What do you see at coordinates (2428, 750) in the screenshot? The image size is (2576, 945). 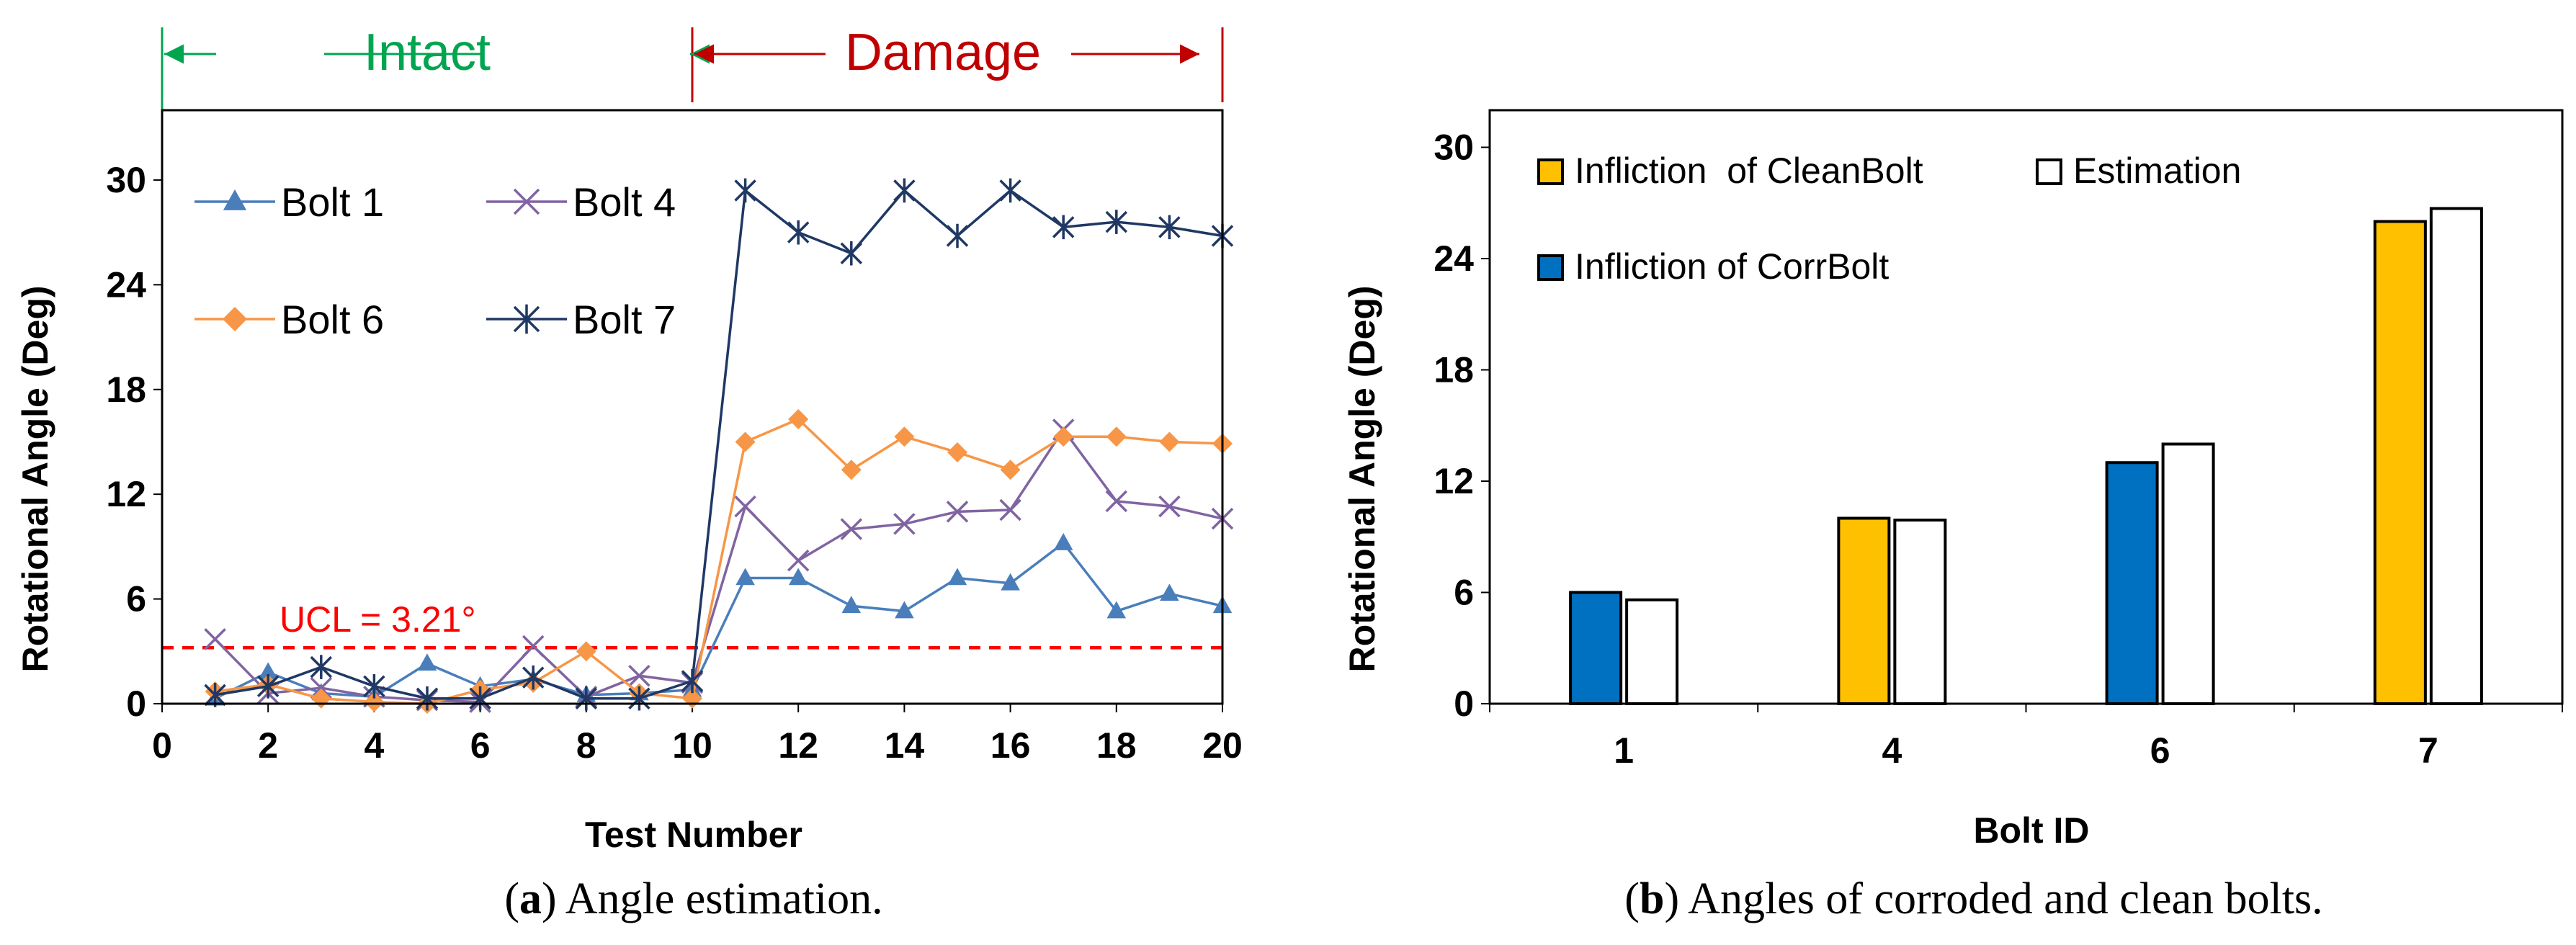 I see `x-tick-label: 7` at bounding box center [2428, 750].